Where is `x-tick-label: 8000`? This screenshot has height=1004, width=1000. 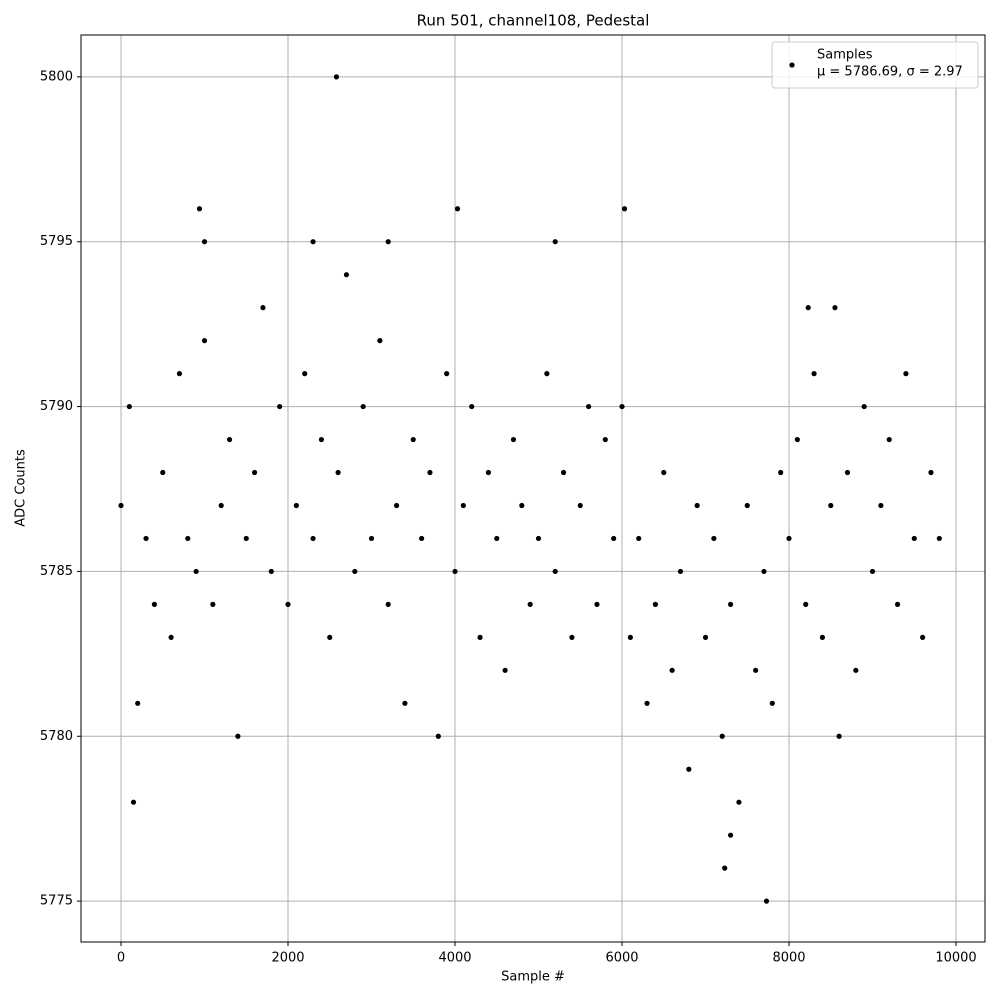 x-tick-label: 8000 is located at coordinates (788, 958).